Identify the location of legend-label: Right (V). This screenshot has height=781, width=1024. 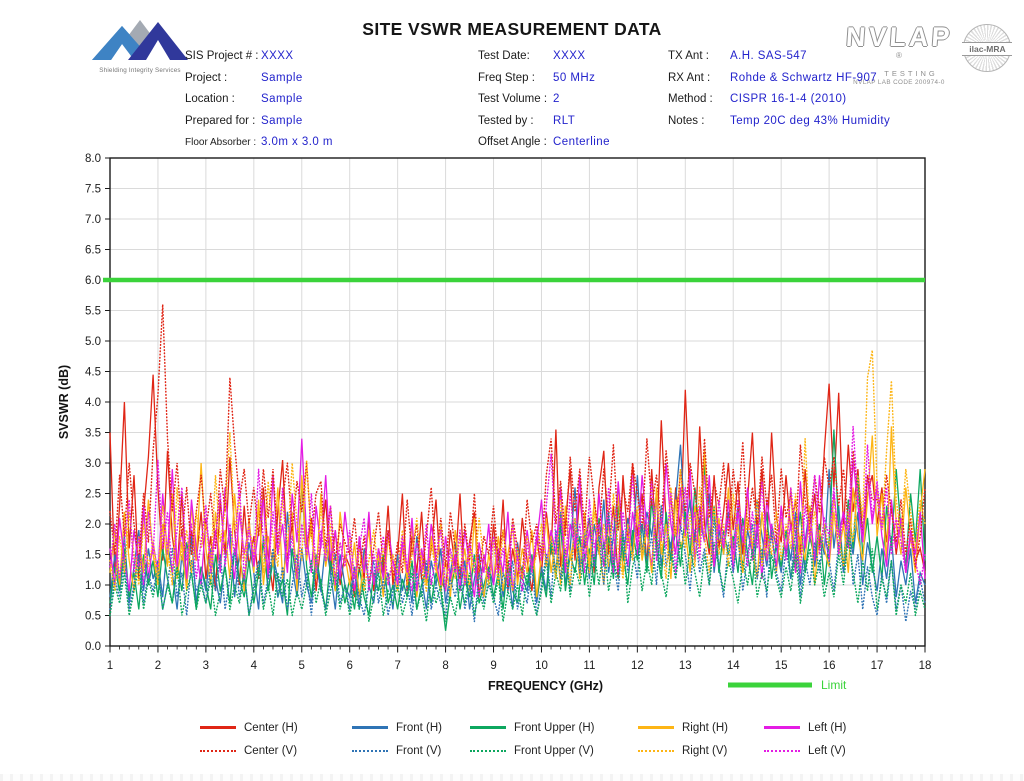
(705, 750).